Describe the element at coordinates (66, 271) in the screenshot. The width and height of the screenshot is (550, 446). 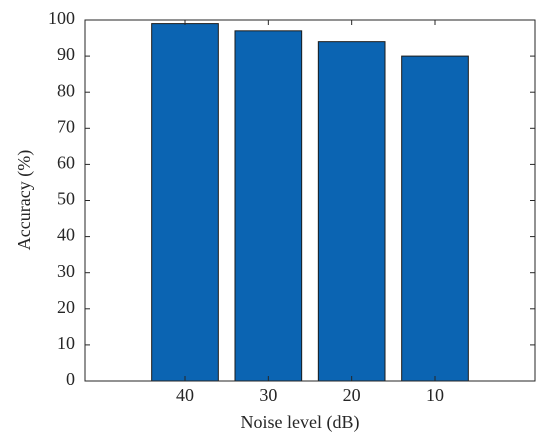
I see `y-tick-label: 30` at that location.